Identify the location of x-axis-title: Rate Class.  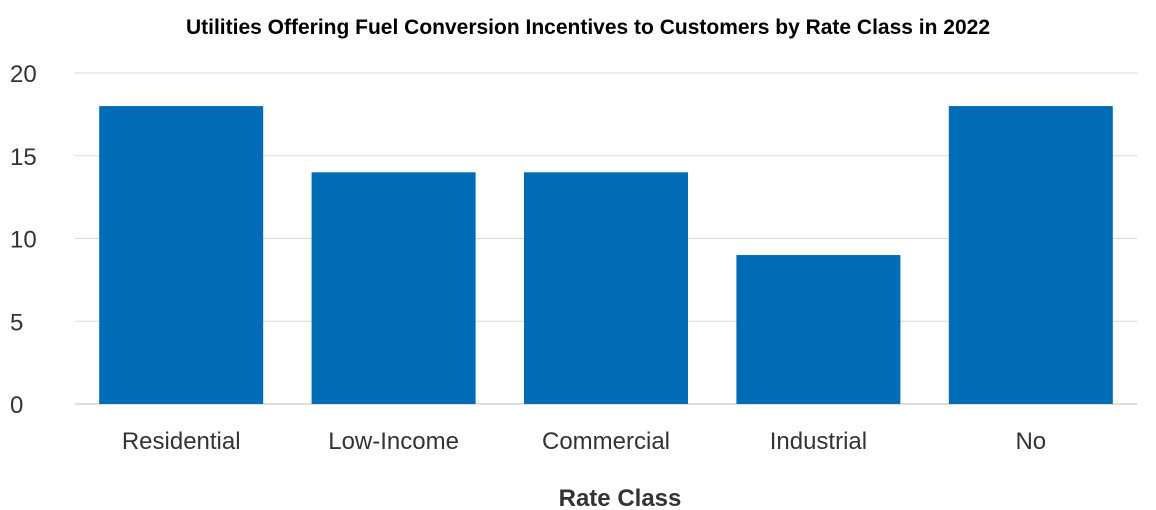
(620, 497).